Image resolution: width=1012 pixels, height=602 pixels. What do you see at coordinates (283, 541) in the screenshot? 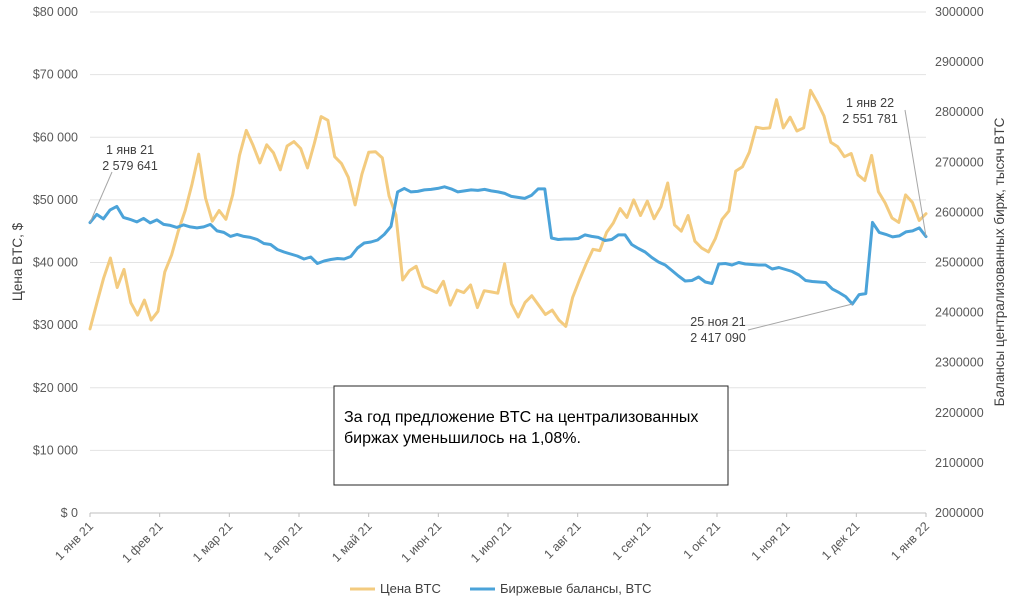
I see `x-tick-label: 1 апр 21` at bounding box center [283, 541].